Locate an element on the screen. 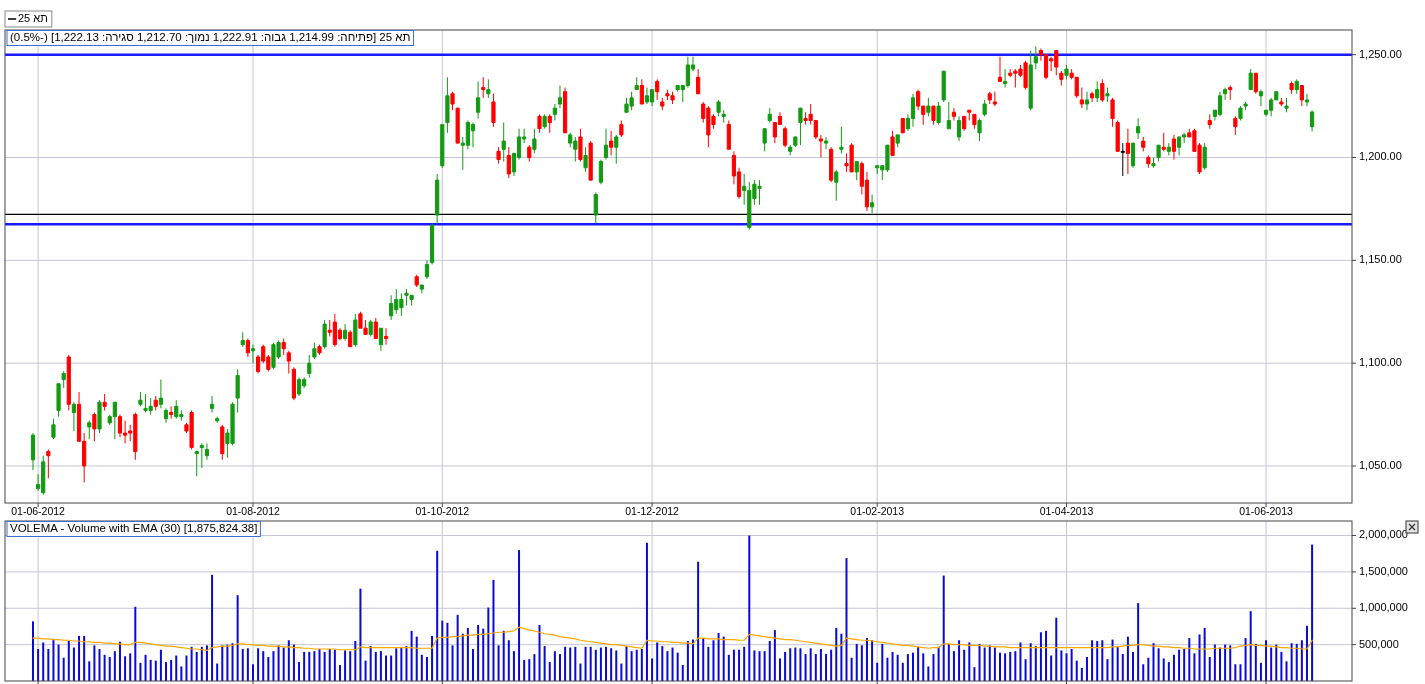 This screenshot has height=684, width=1425. y-tick-label: 2,000,000 is located at coordinates (1383, 534).